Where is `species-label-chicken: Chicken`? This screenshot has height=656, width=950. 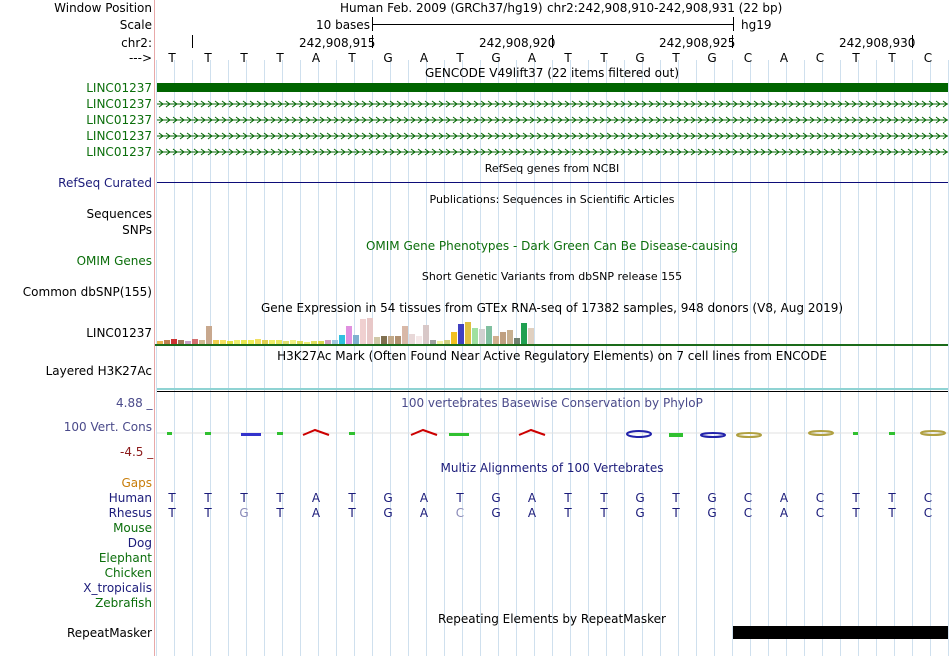 species-label-chicken: Chicken is located at coordinates (128, 573).